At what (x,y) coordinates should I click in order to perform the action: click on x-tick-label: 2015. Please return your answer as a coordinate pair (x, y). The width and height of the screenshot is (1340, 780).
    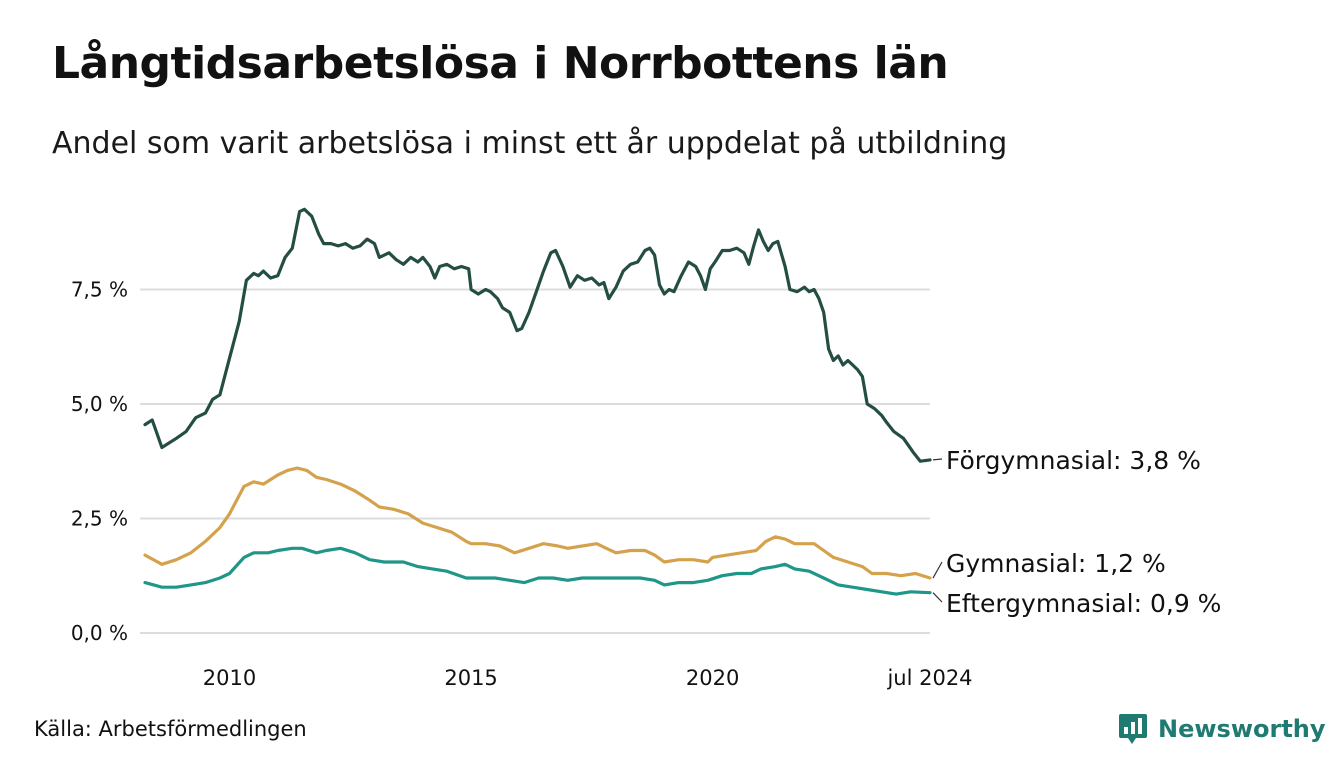
    Looking at the image, I should click on (470, 678).